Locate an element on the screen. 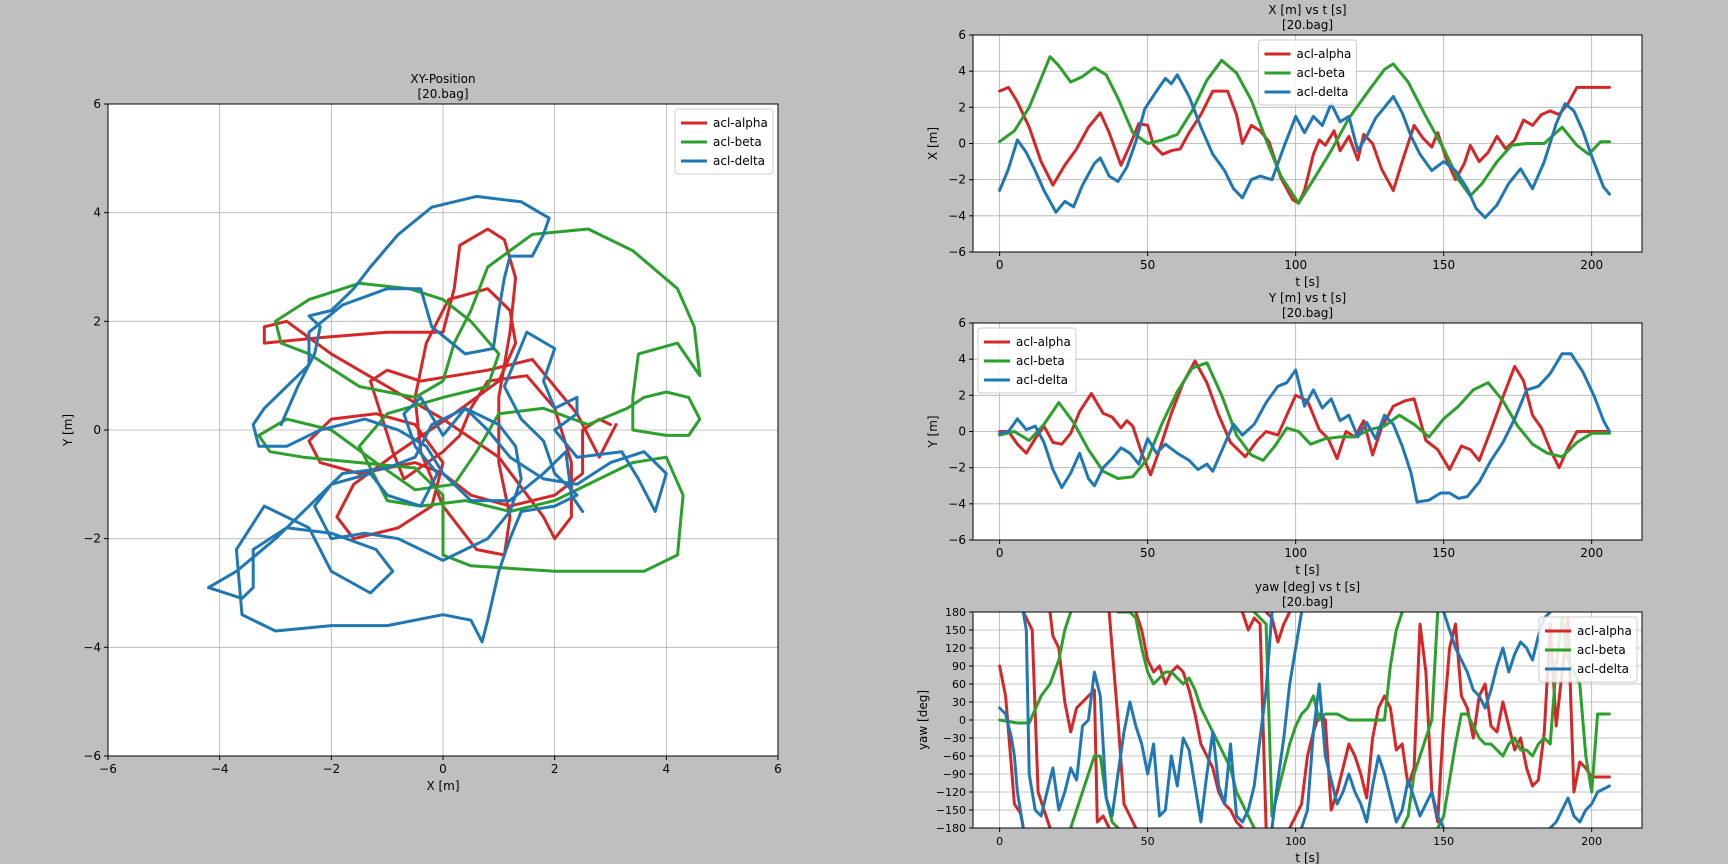 This screenshot has width=1728, height=864. x-tick-label: −4 is located at coordinates (220, 769).